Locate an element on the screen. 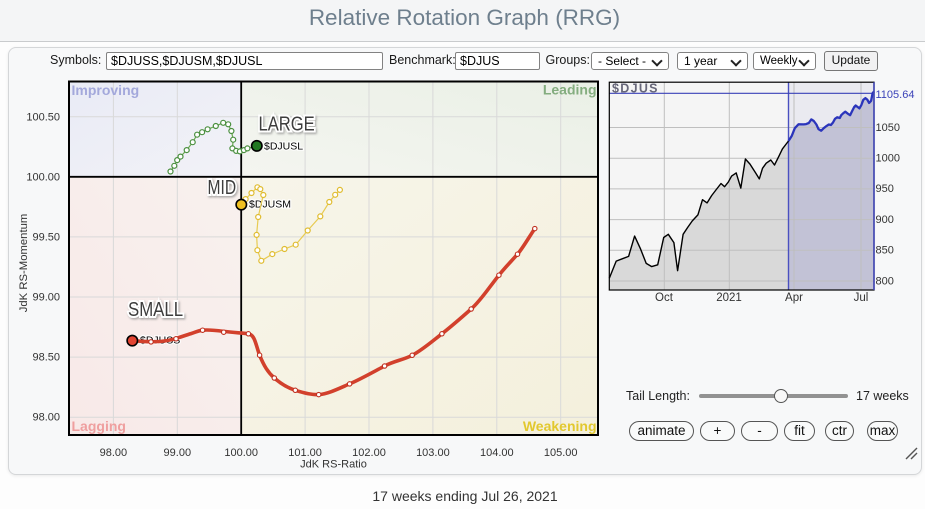  svg-text: Jul is located at coordinates (861, 298).